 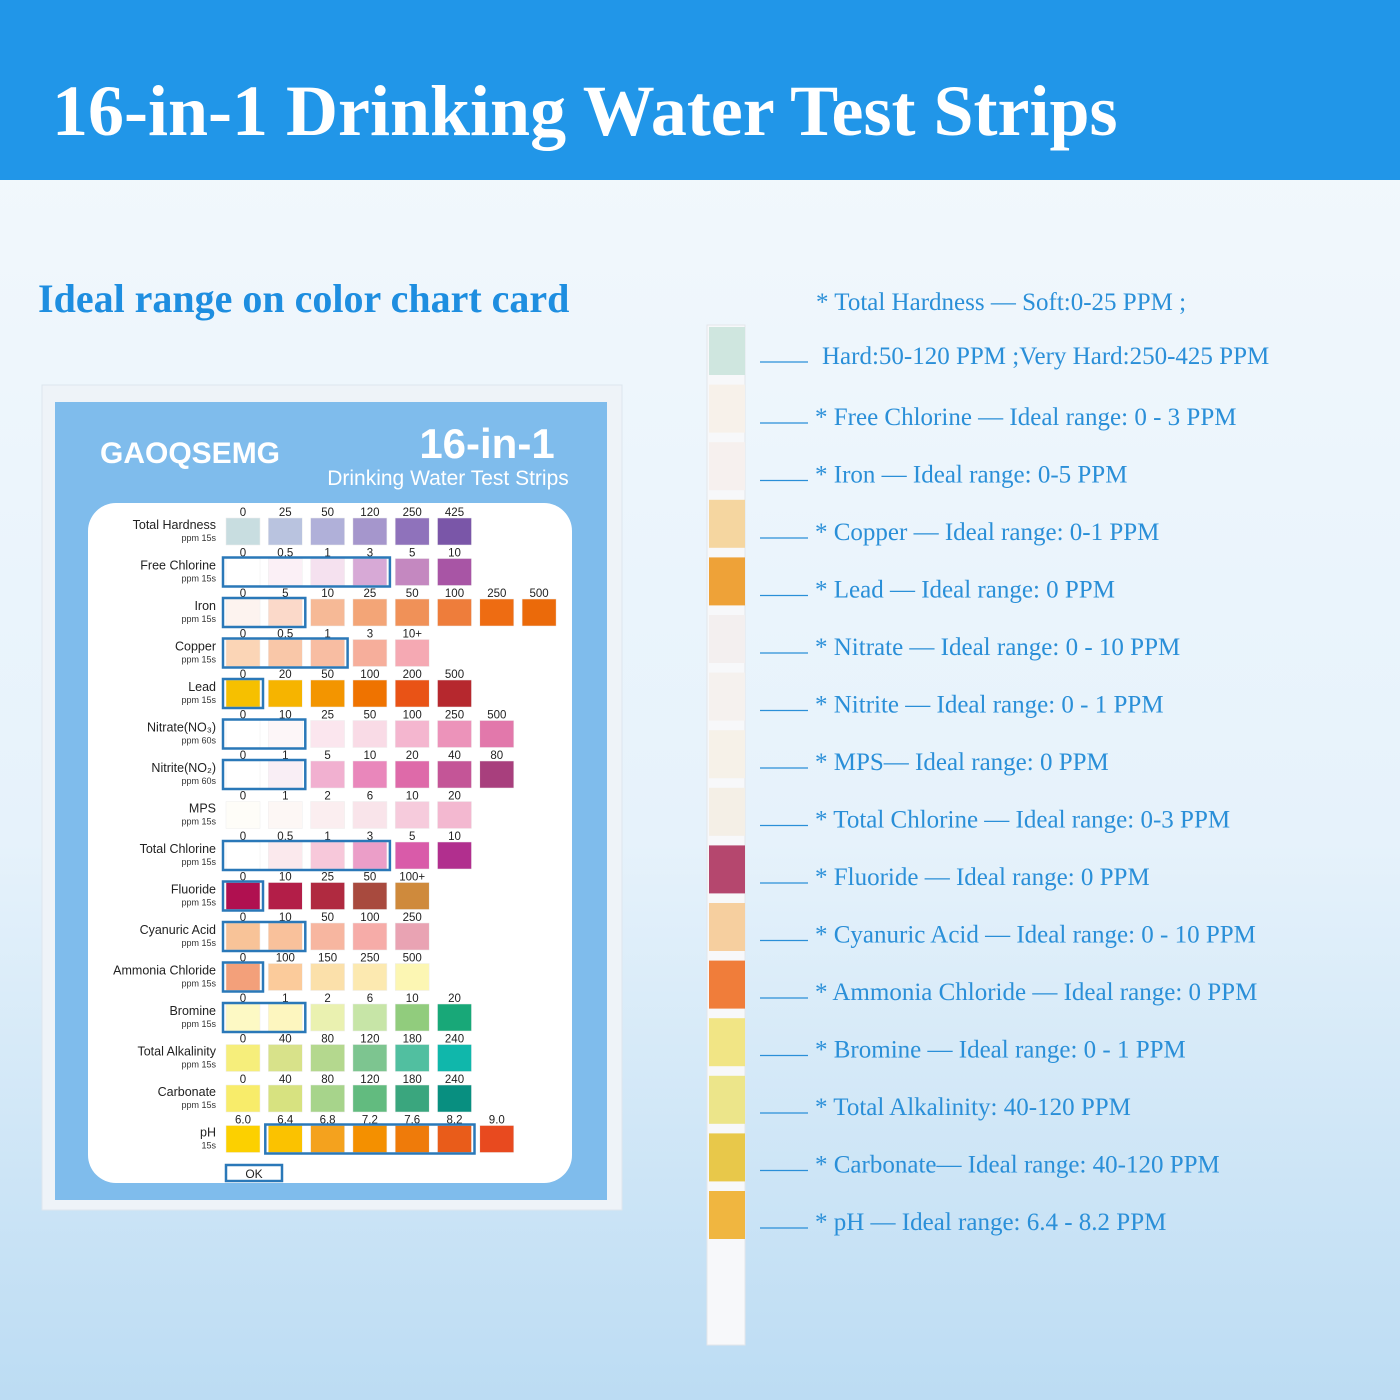 What do you see at coordinates (971, 475) in the screenshot?
I see `strip-note: * Iron — Ideal range: 0-5 PPM` at bounding box center [971, 475].